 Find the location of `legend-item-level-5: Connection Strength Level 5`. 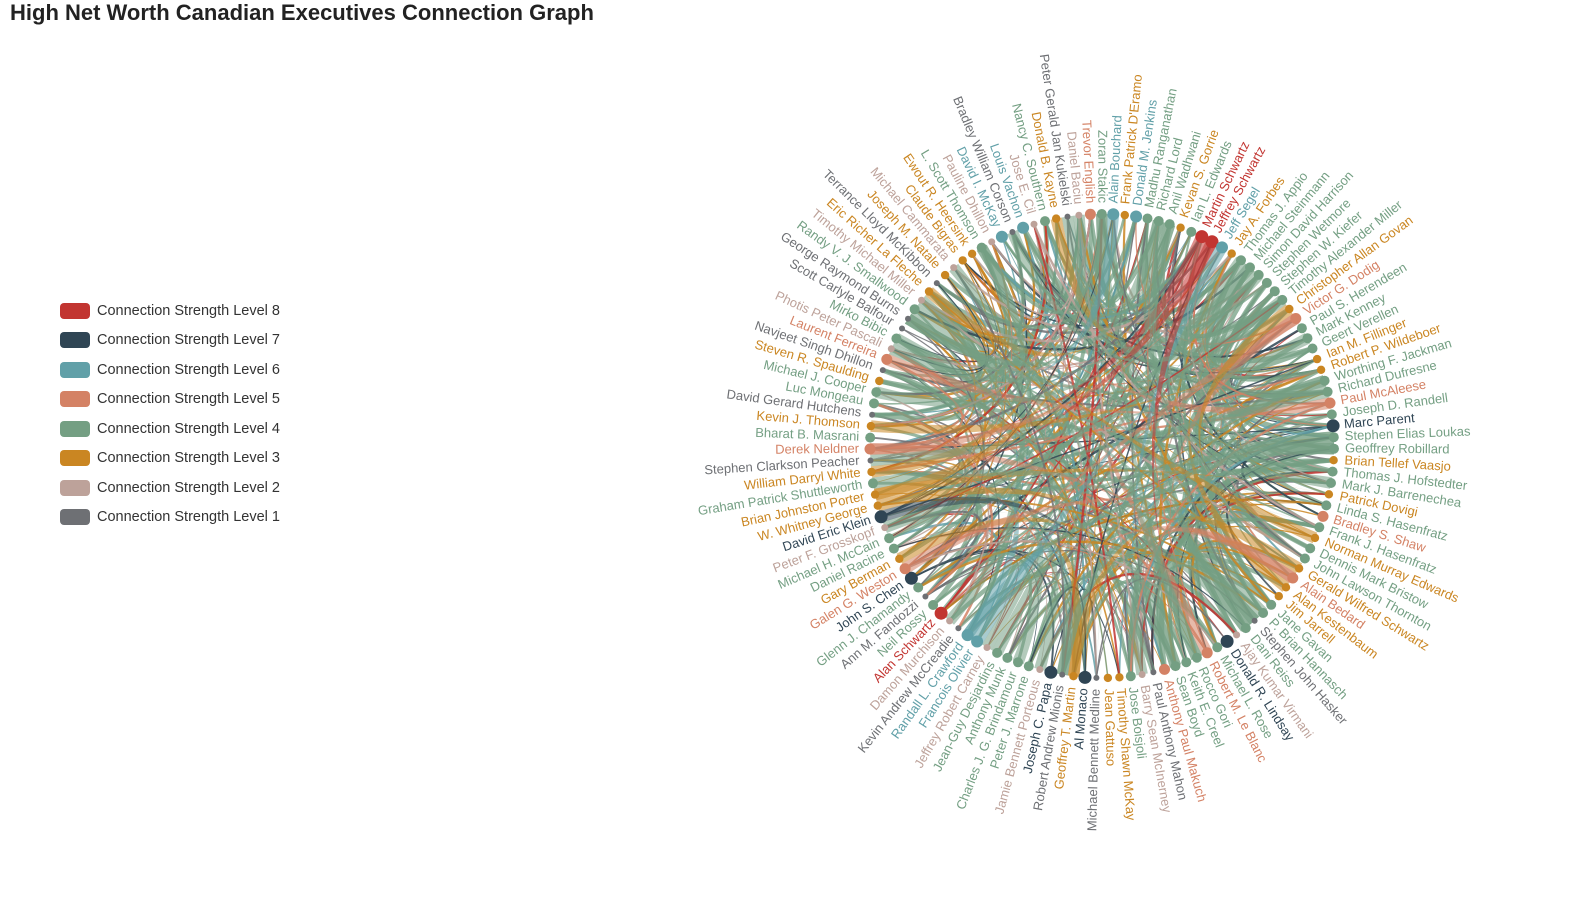

legend-item-level-5: Connection Strength Level 5 is located at coordinates (170, 400).